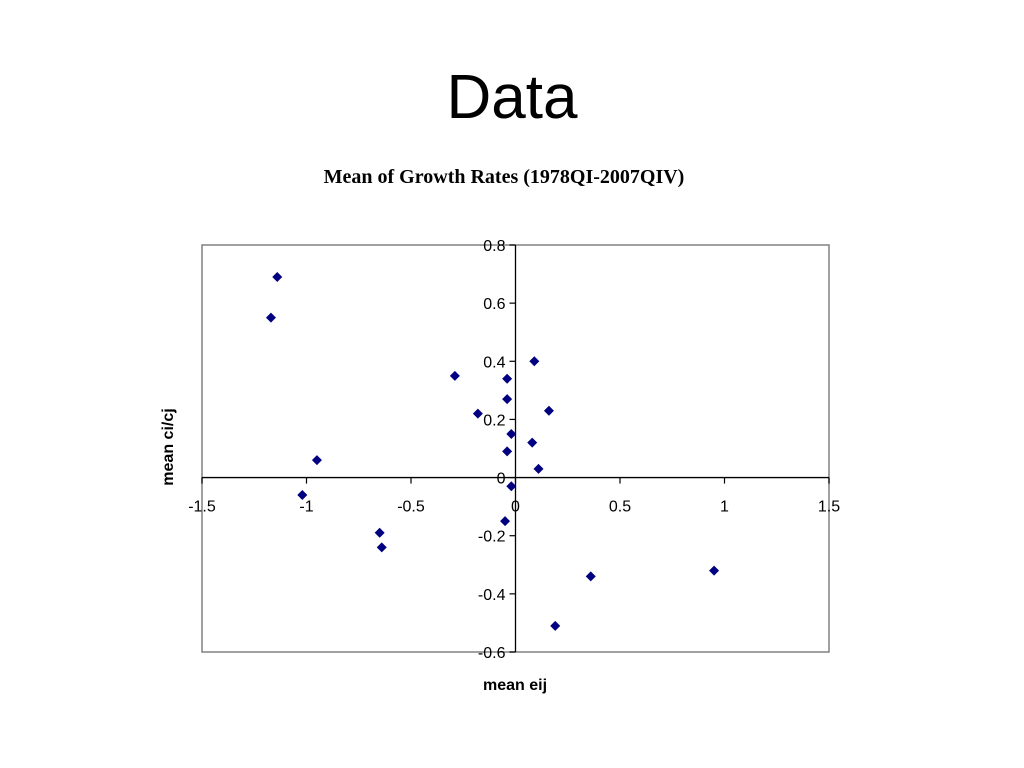 The height and width of the screenshot is (768, 1024). I want to click on y-tick-label: 0.4, so click(494, 362).